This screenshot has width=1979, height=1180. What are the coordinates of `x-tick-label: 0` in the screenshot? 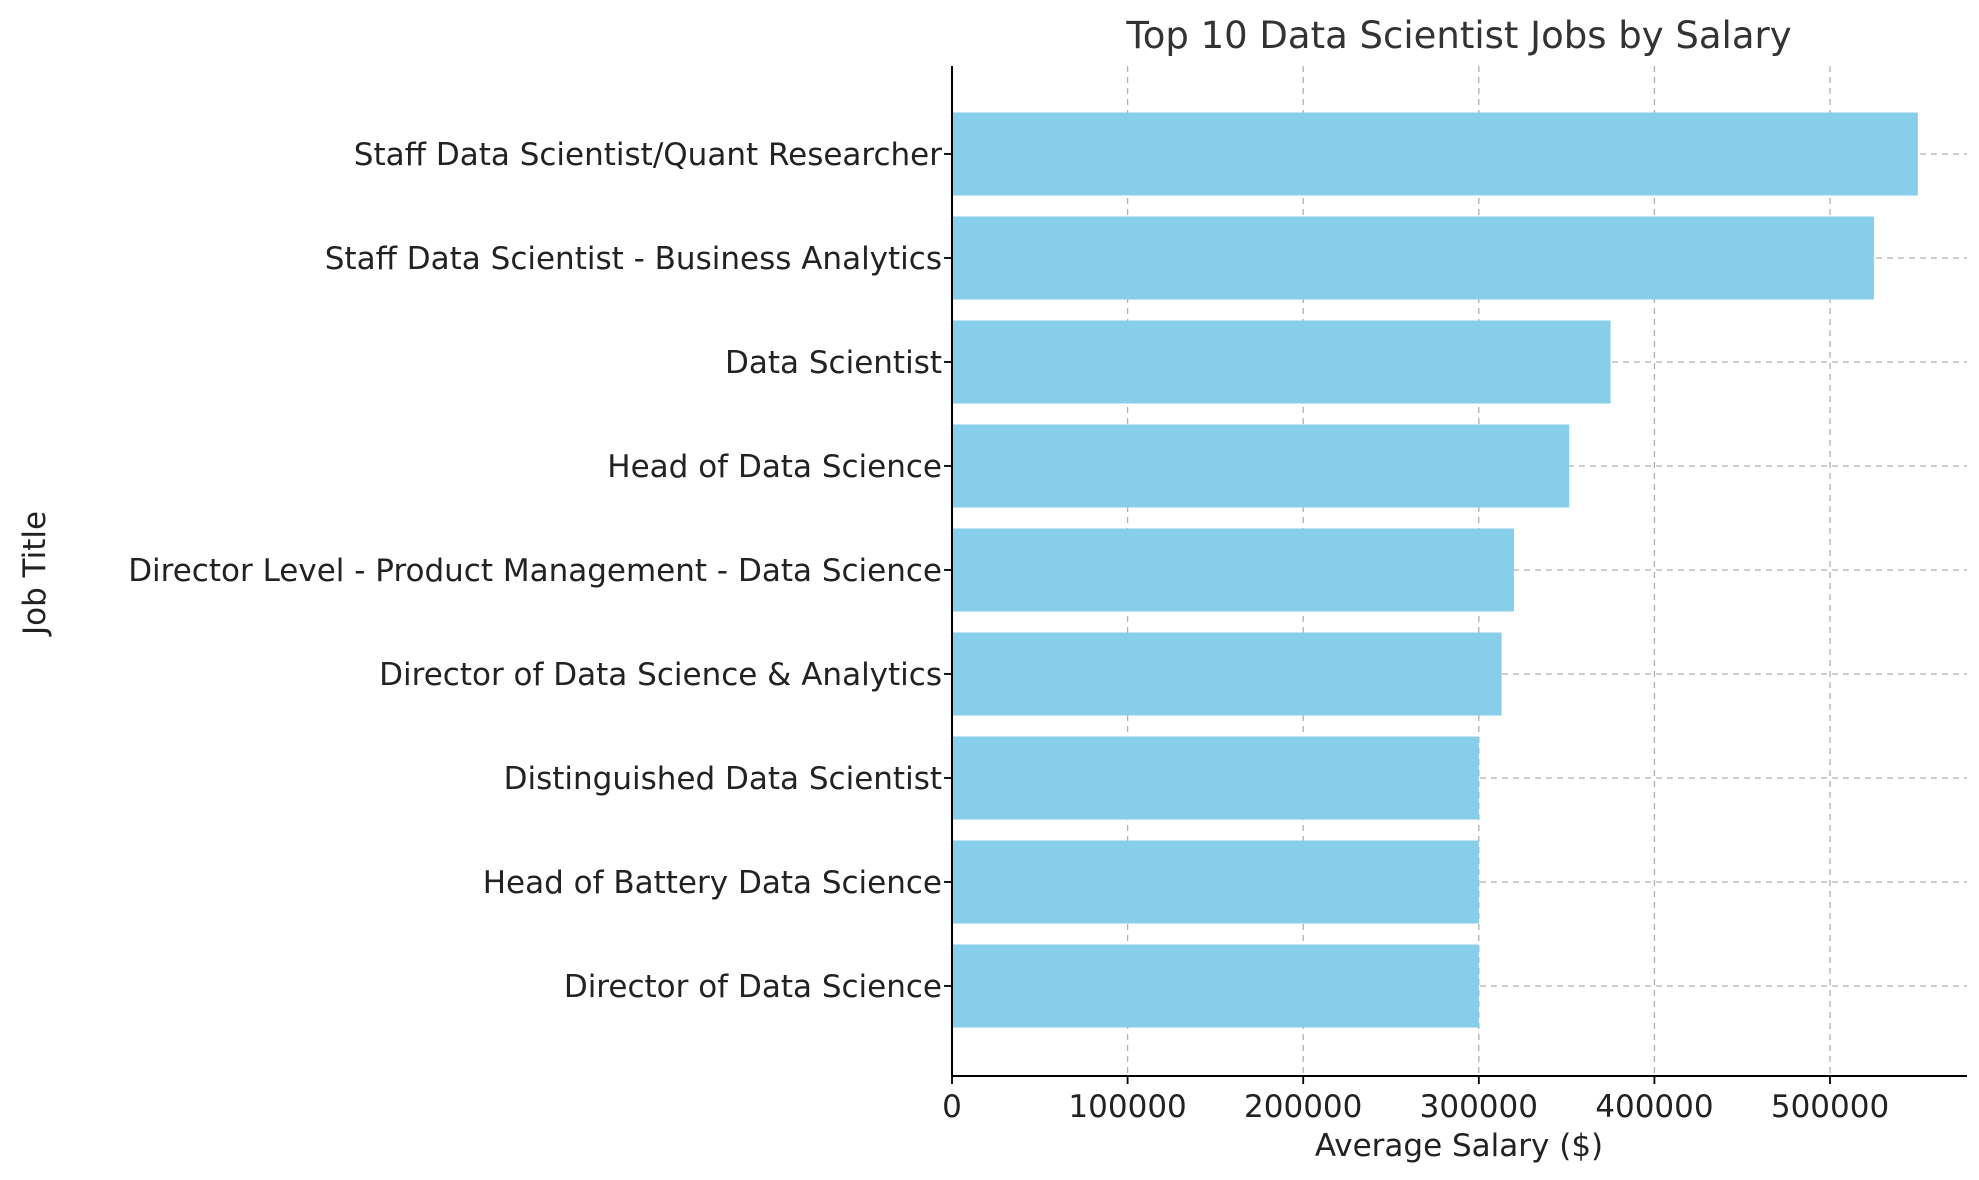 It's located at (952, 1107).